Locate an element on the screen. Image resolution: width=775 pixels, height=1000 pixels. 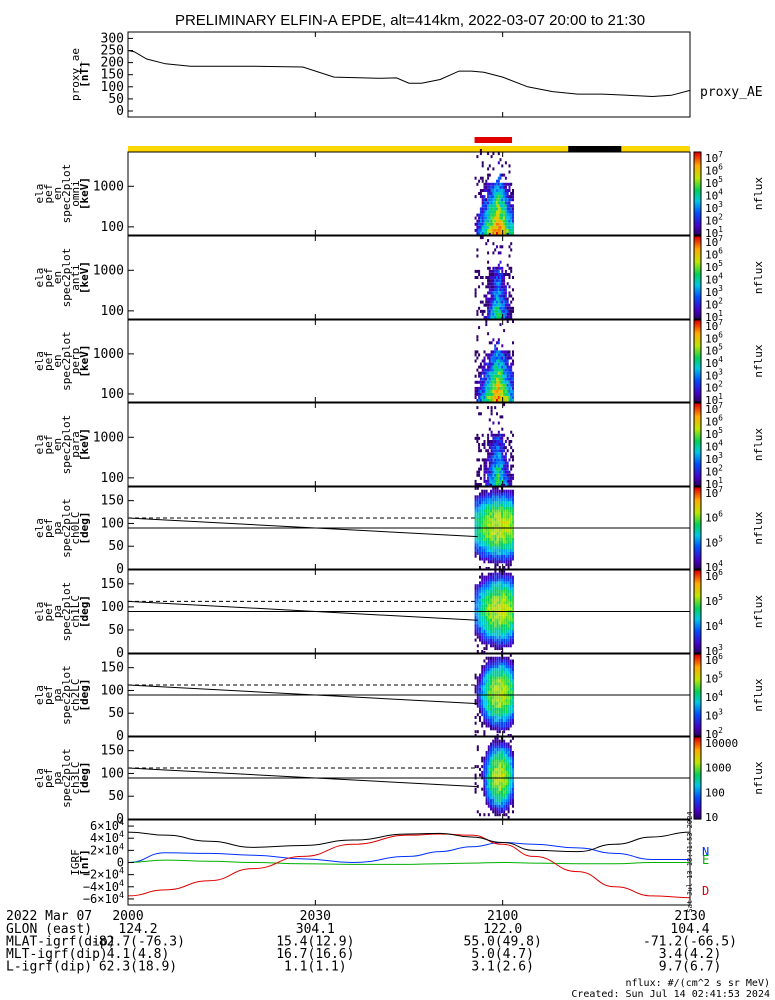
panel-9-ytick-1: 4×10⁴ is located at coordinates (107, 837).